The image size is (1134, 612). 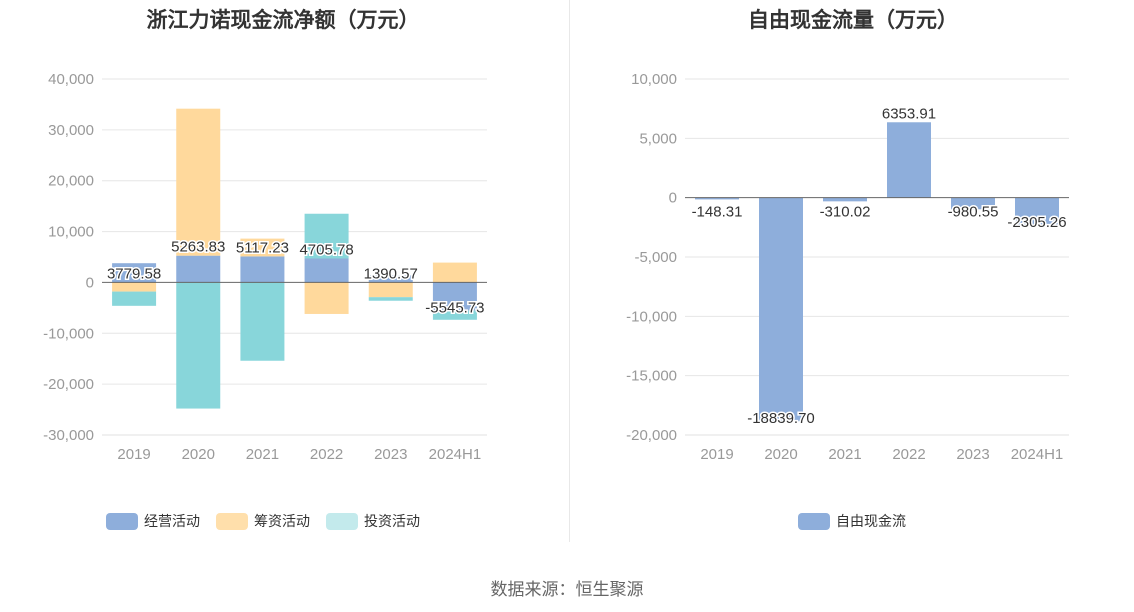 I want to click on legend-swatch-operating, so click(x=122, y=521).